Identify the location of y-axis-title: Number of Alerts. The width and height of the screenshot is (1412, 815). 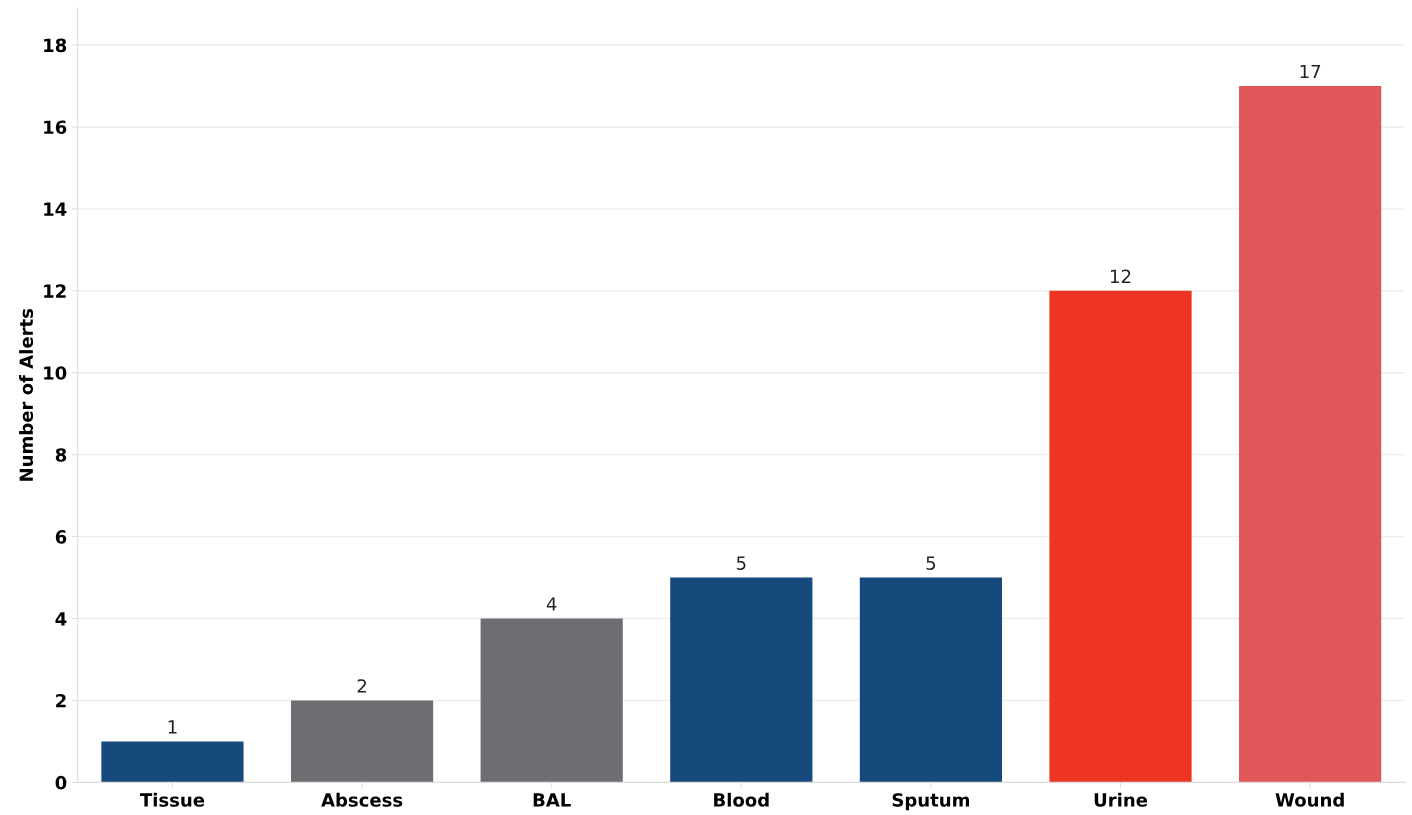
(26, 394).